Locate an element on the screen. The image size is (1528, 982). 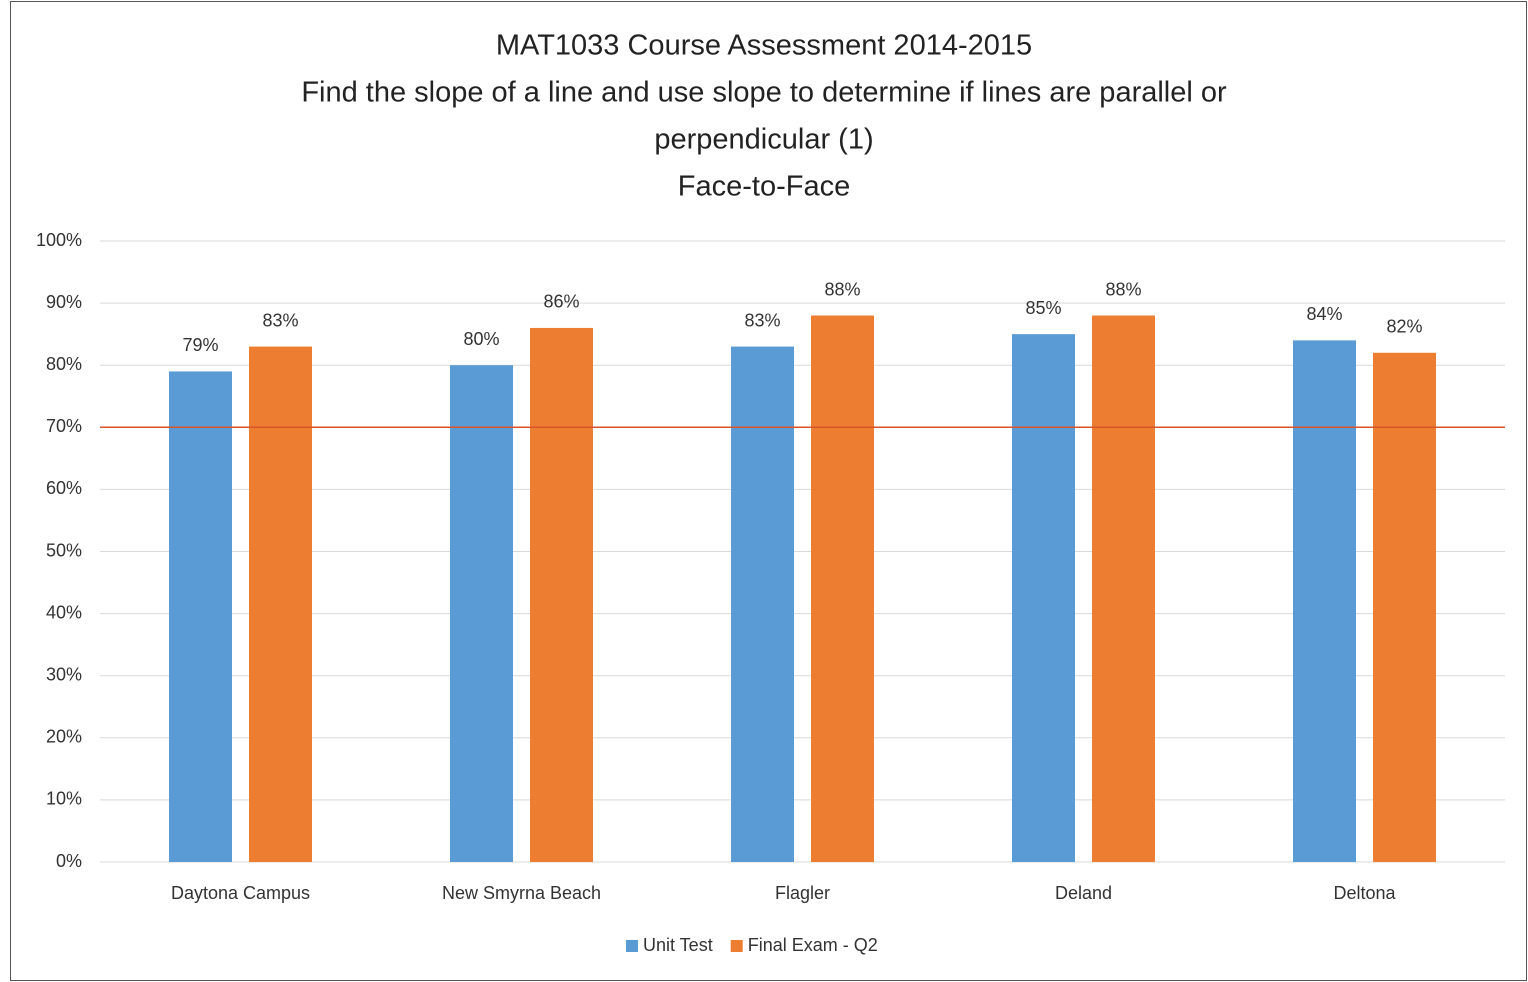
y-tick-label: 70% is located at coordinates (64, 426).